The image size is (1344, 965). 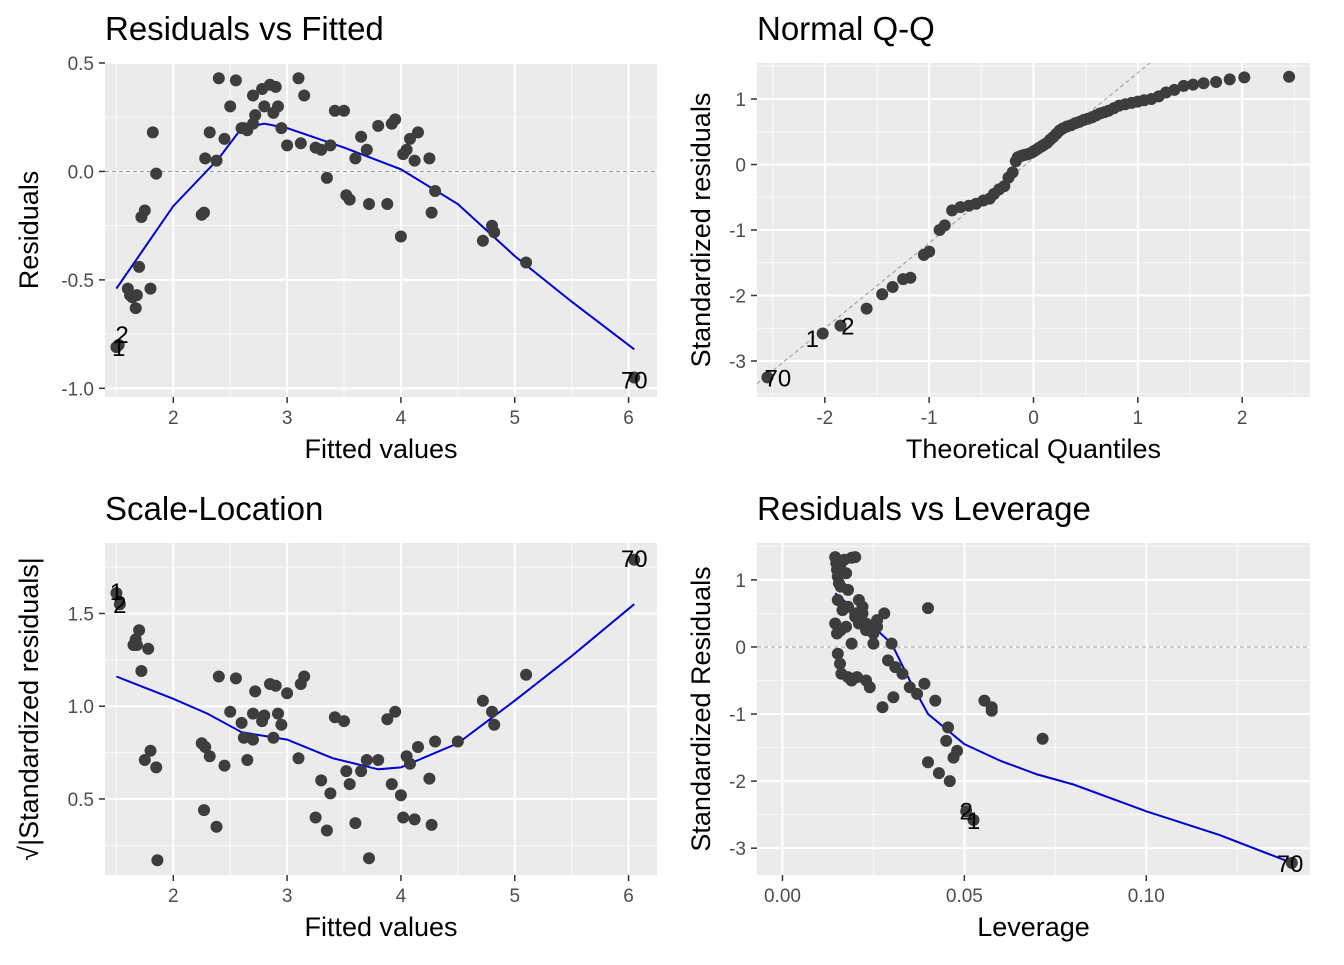 What do you see at coordinates (701, 708) in the screenshot?
I see `y-axis-title: Standardized Residuals` at bounding box center [701, 708].